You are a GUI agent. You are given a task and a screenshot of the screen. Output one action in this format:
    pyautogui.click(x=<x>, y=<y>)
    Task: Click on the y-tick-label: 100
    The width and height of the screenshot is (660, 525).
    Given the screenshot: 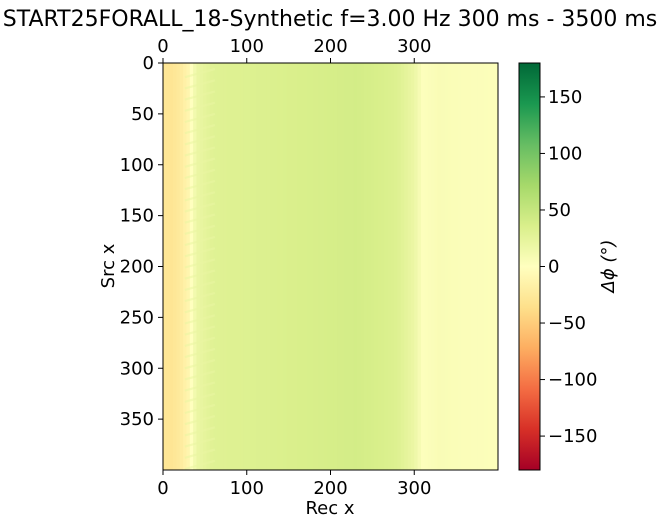 What is the action you would take?
    pyautogui.click(x=137, y=165)
    